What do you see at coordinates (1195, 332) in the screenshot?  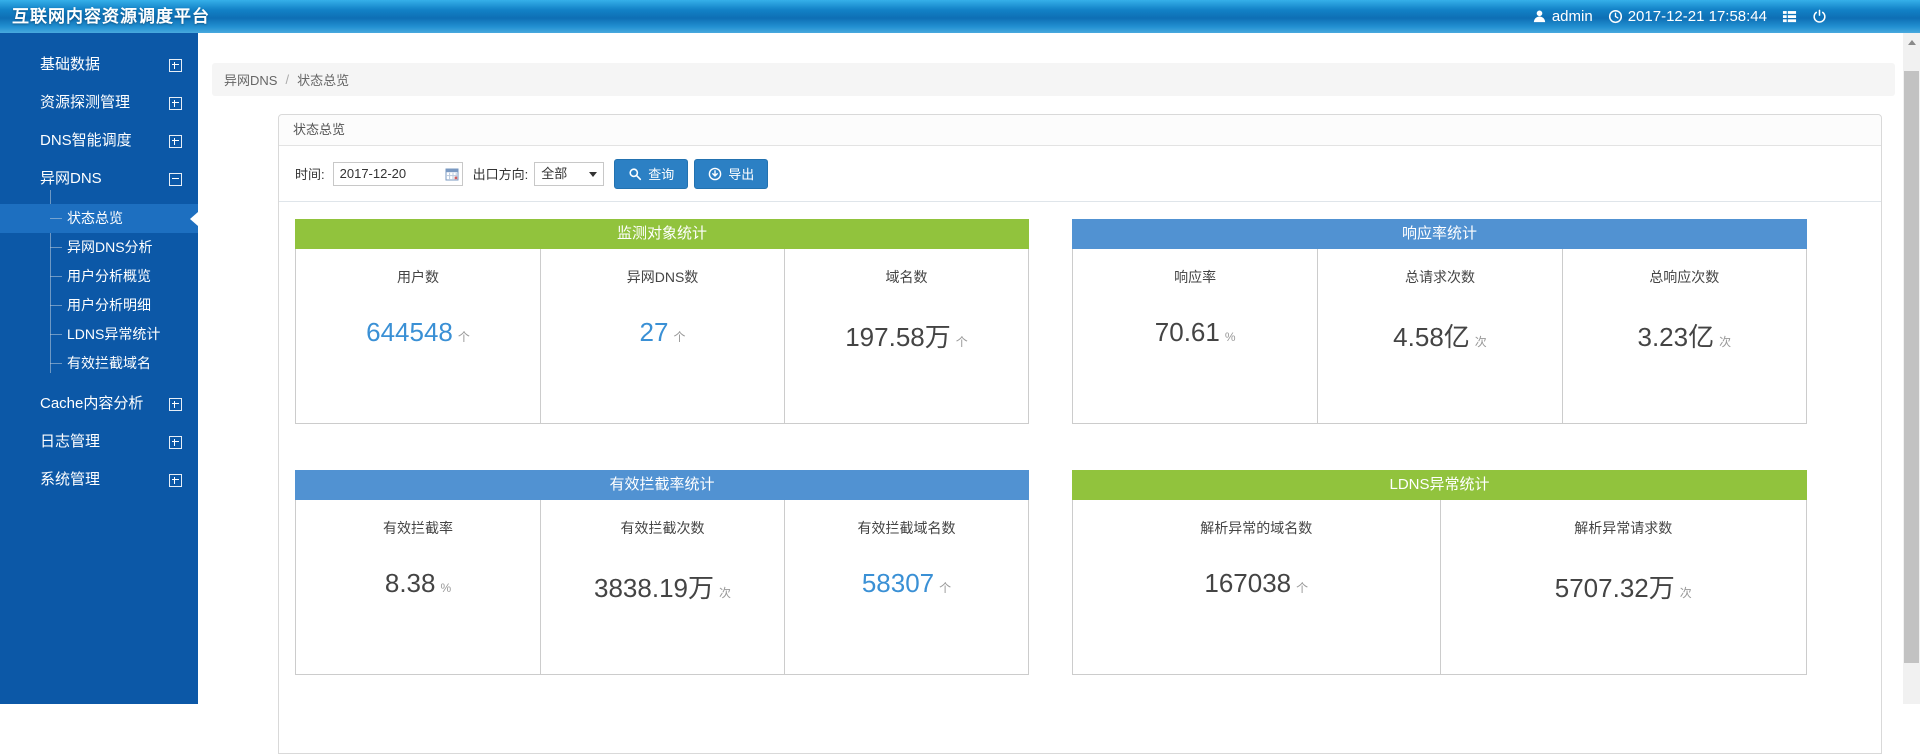 I see `stat-cell-value-row: 70.61%` at bounding box center [1195, 332].